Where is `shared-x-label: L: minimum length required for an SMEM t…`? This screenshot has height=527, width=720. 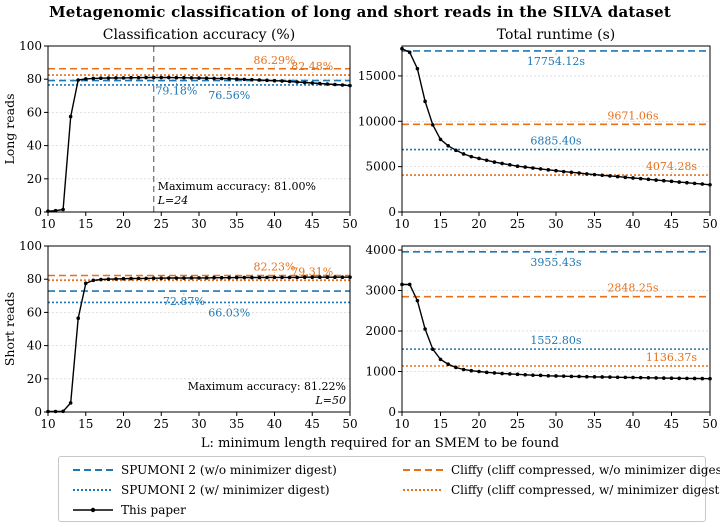 shared-x-label: L: minimum length required for an SMEM t… is located at coordinates (380, 443).